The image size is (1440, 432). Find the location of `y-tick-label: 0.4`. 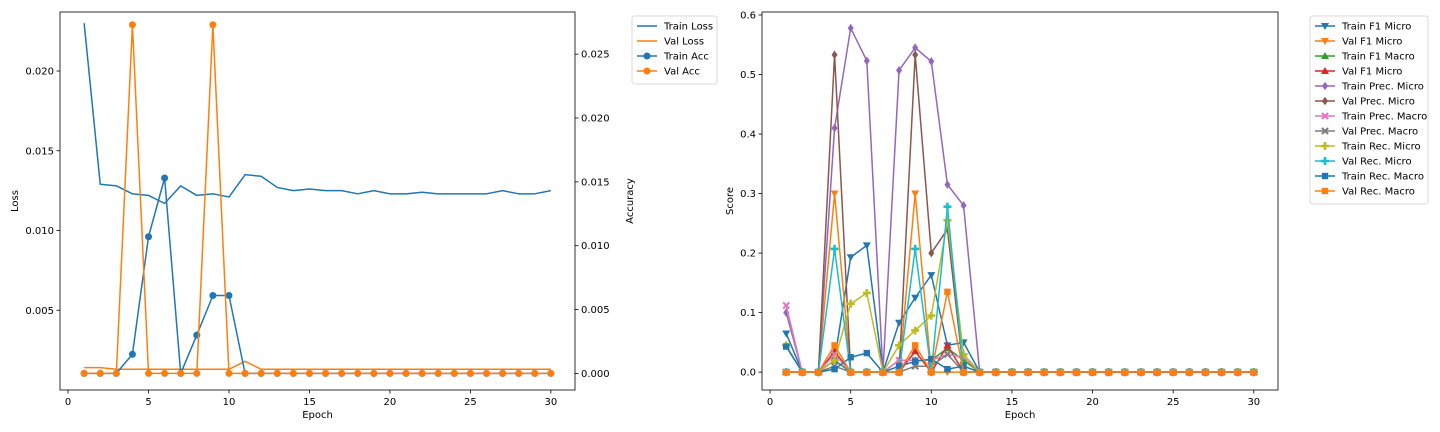

y-tick-label: 0.4 is located at coordinates (748, 135).